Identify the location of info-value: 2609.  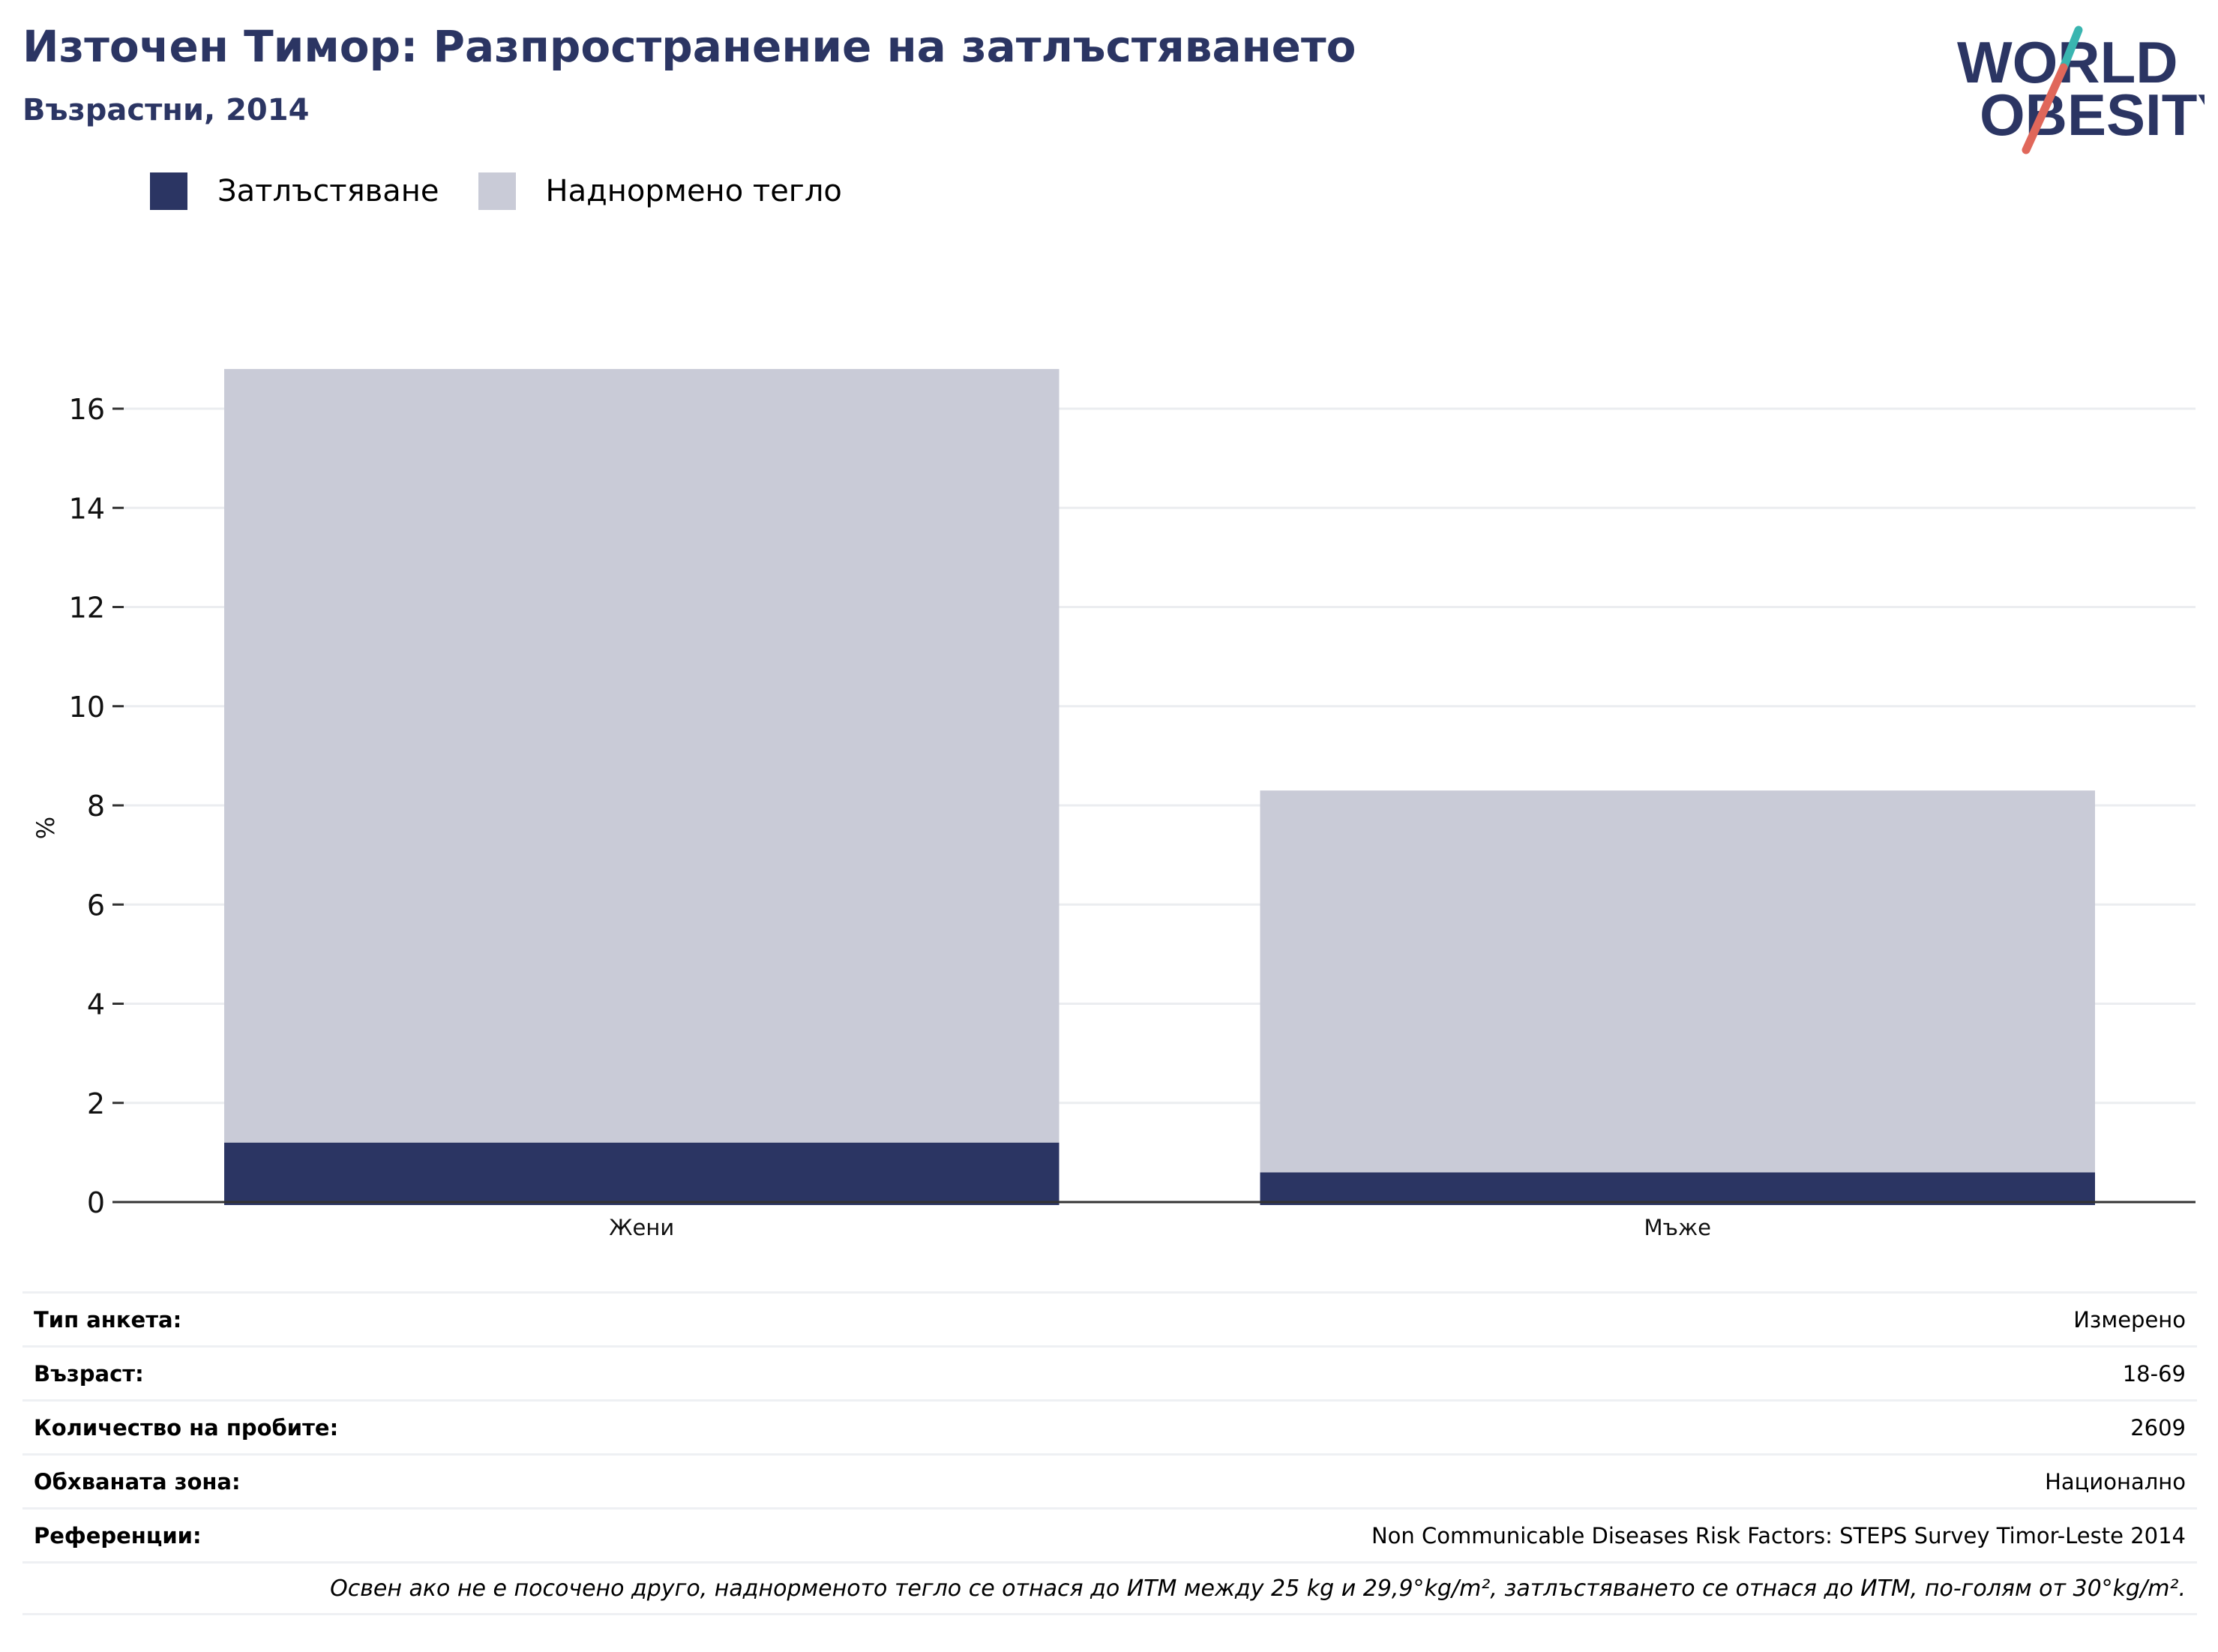
(2158, 1427).